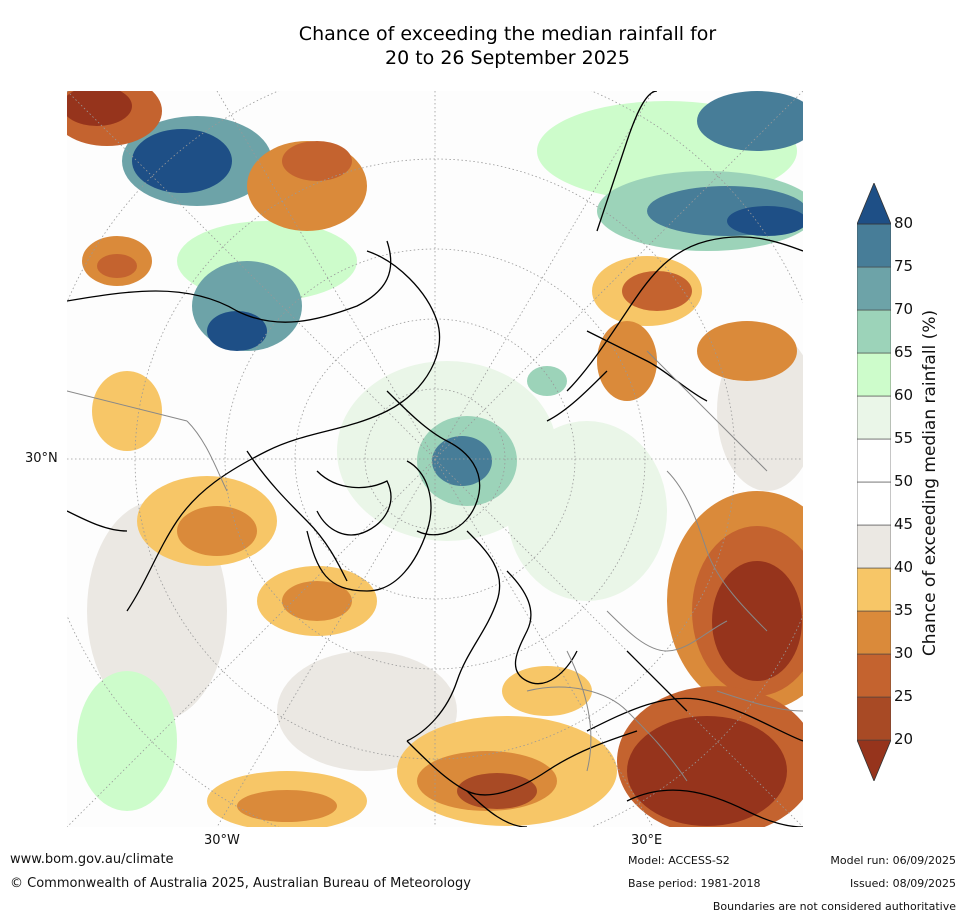 This screenshot has width=965, height=919. What do you see at coordinates (694, 883) in the screenshot?
I see `base-period: Base period: 1981-2018` at bounding box center [694, 883].